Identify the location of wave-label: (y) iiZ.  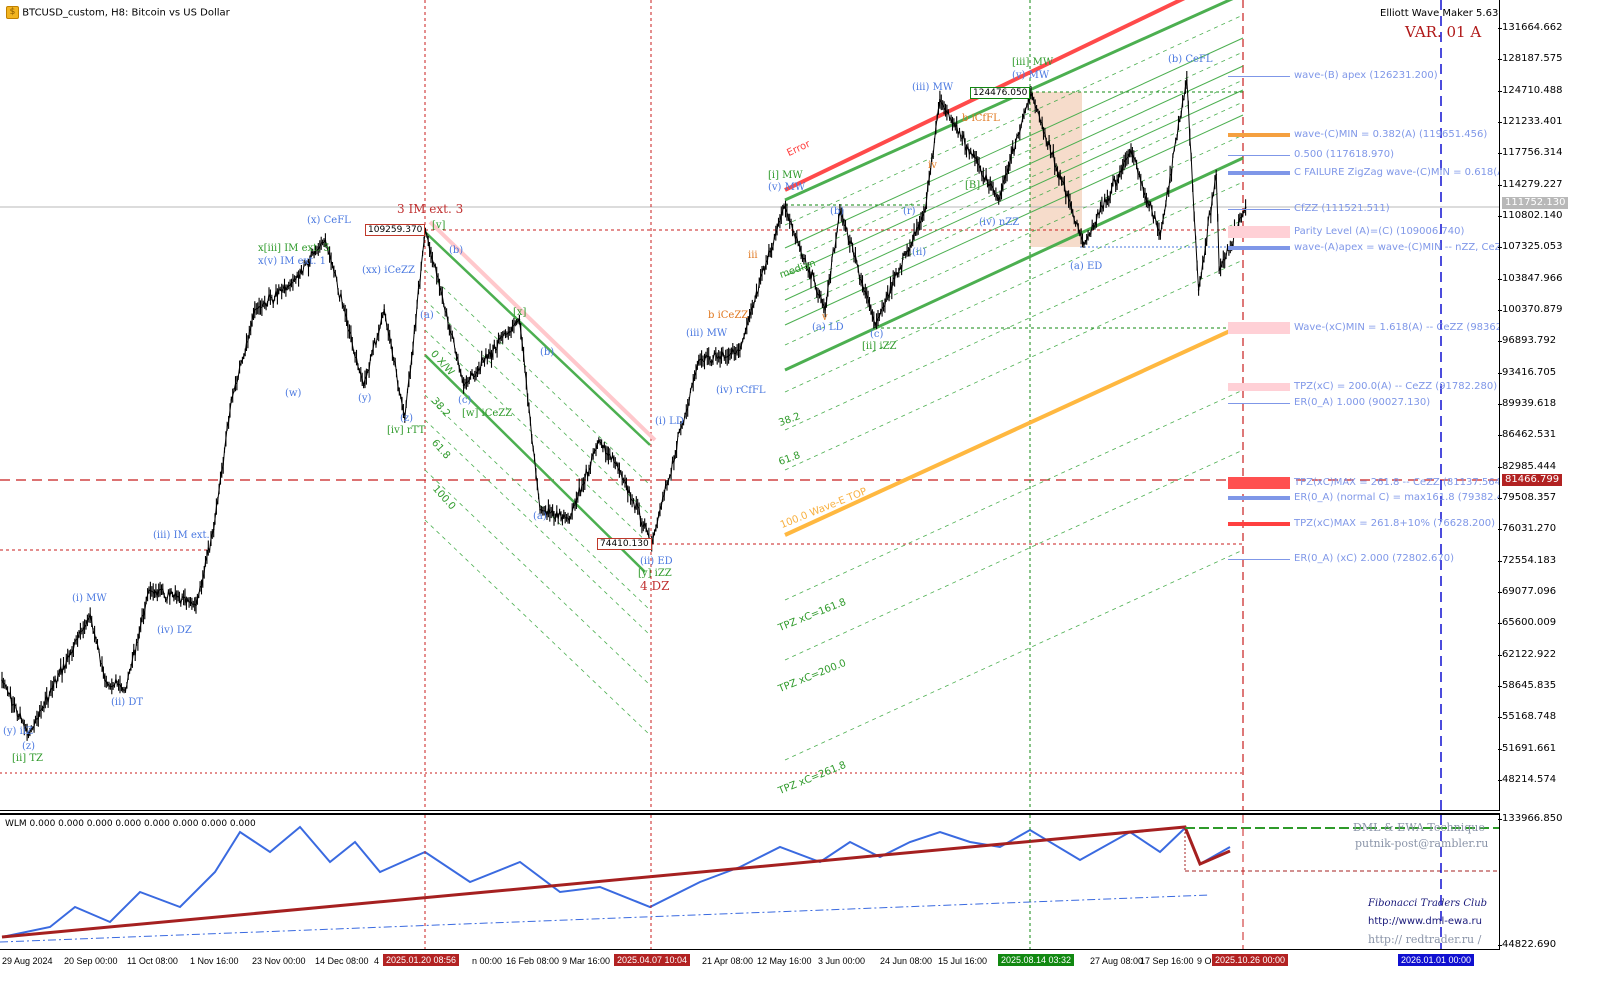
(18, 731).